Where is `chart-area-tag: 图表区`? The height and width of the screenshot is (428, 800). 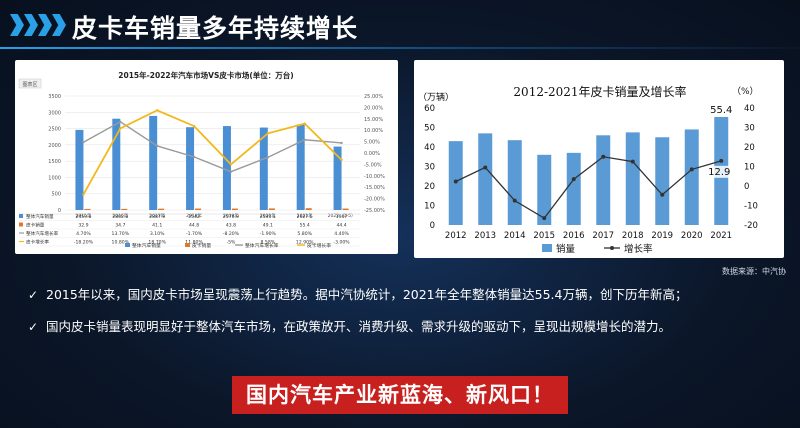
chart-area-tag: 图表区 is located at coordinates (29, 84).